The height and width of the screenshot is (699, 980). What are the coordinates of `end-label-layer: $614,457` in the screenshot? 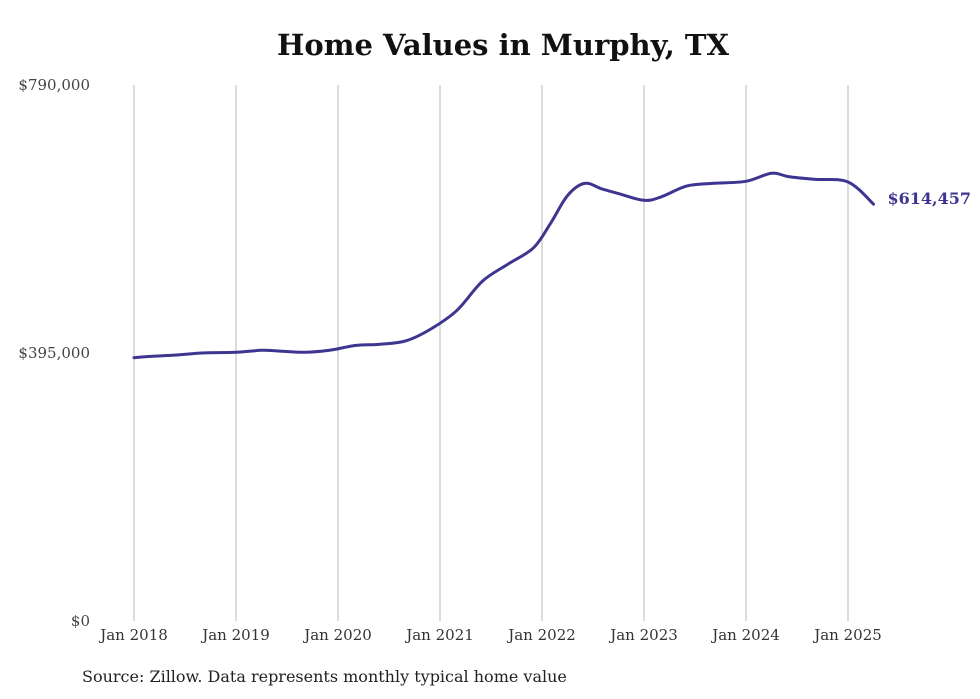 It's located at (930, 198).